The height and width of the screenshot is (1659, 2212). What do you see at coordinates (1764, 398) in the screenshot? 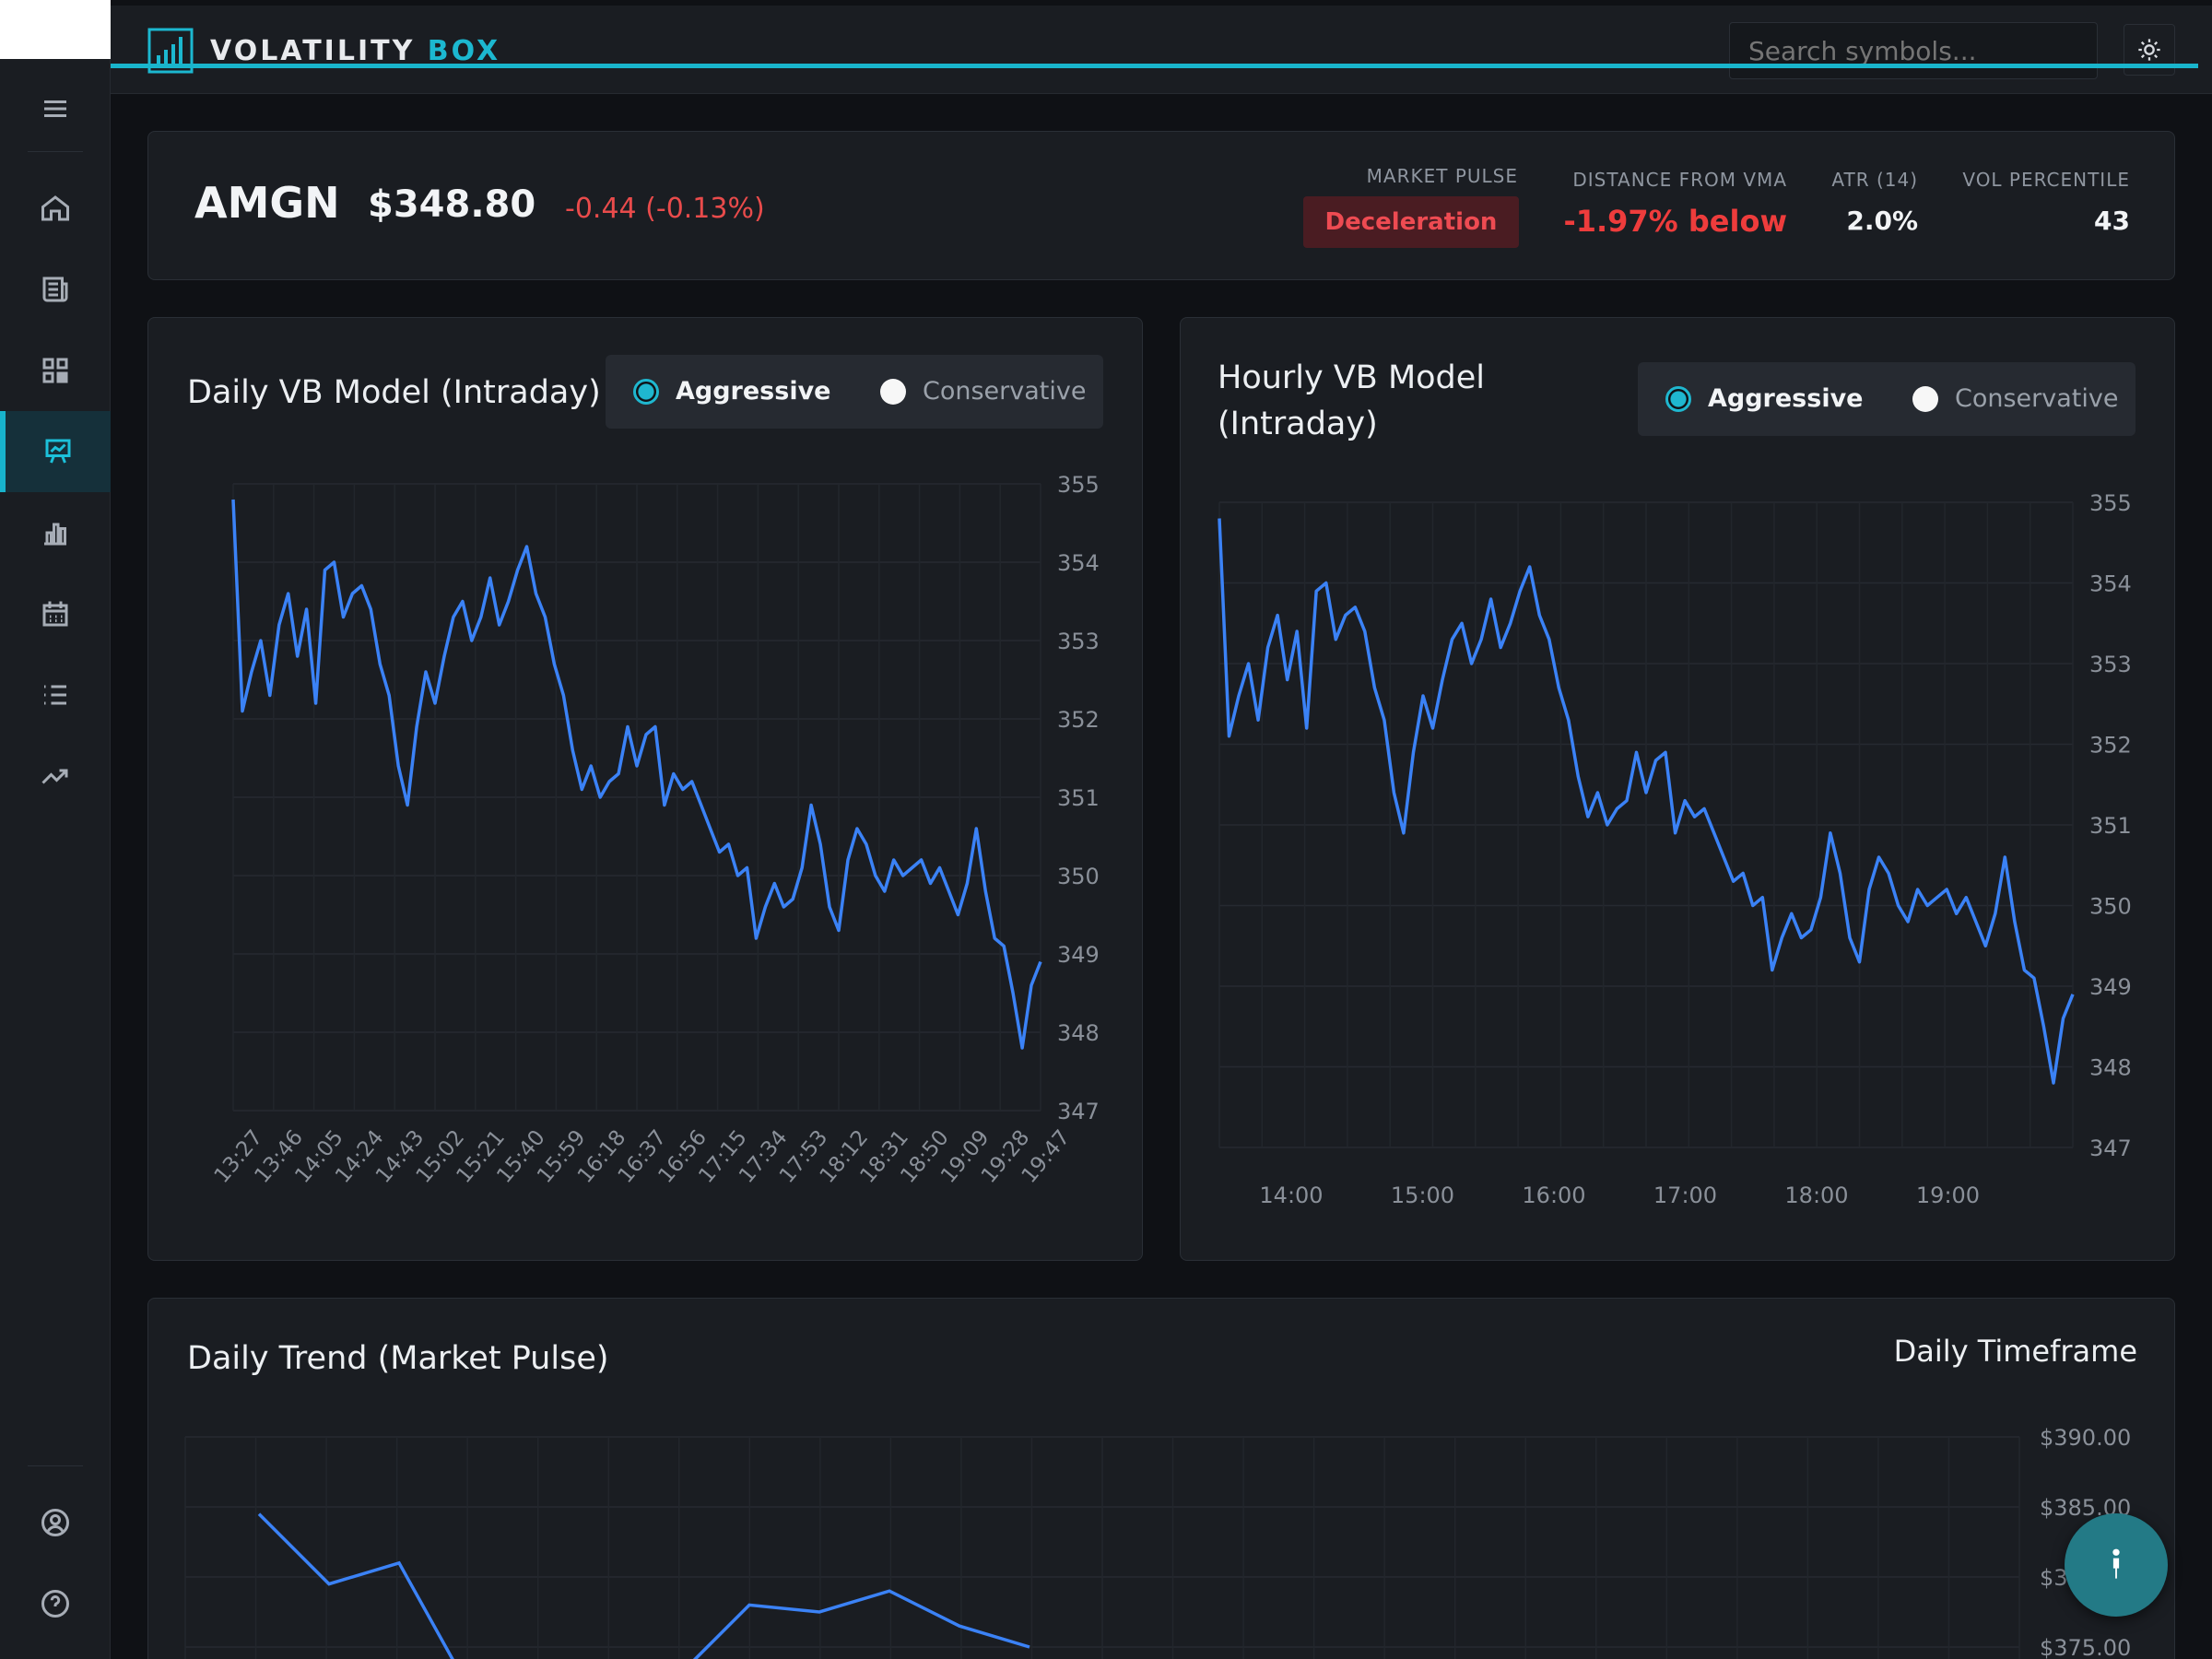
I see `hourly-aggressive-option: Aggressive` at bounding box center [1764, 398].